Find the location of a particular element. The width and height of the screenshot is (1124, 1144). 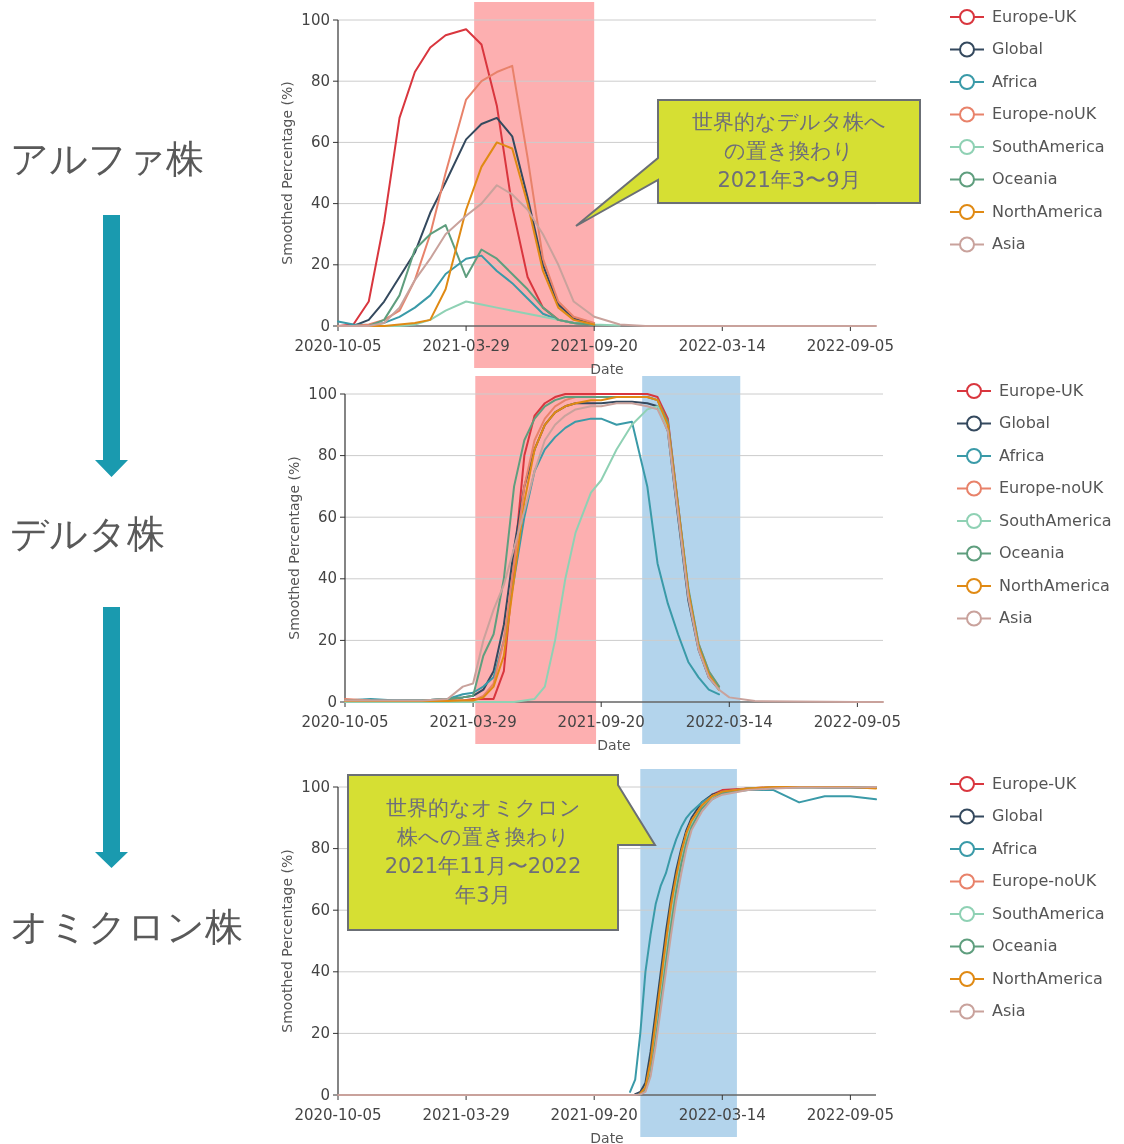

callout: 世界的なオミクロン株への置き換わり 2021年11月〜2022年3月 is located at coordinates (502, 852).